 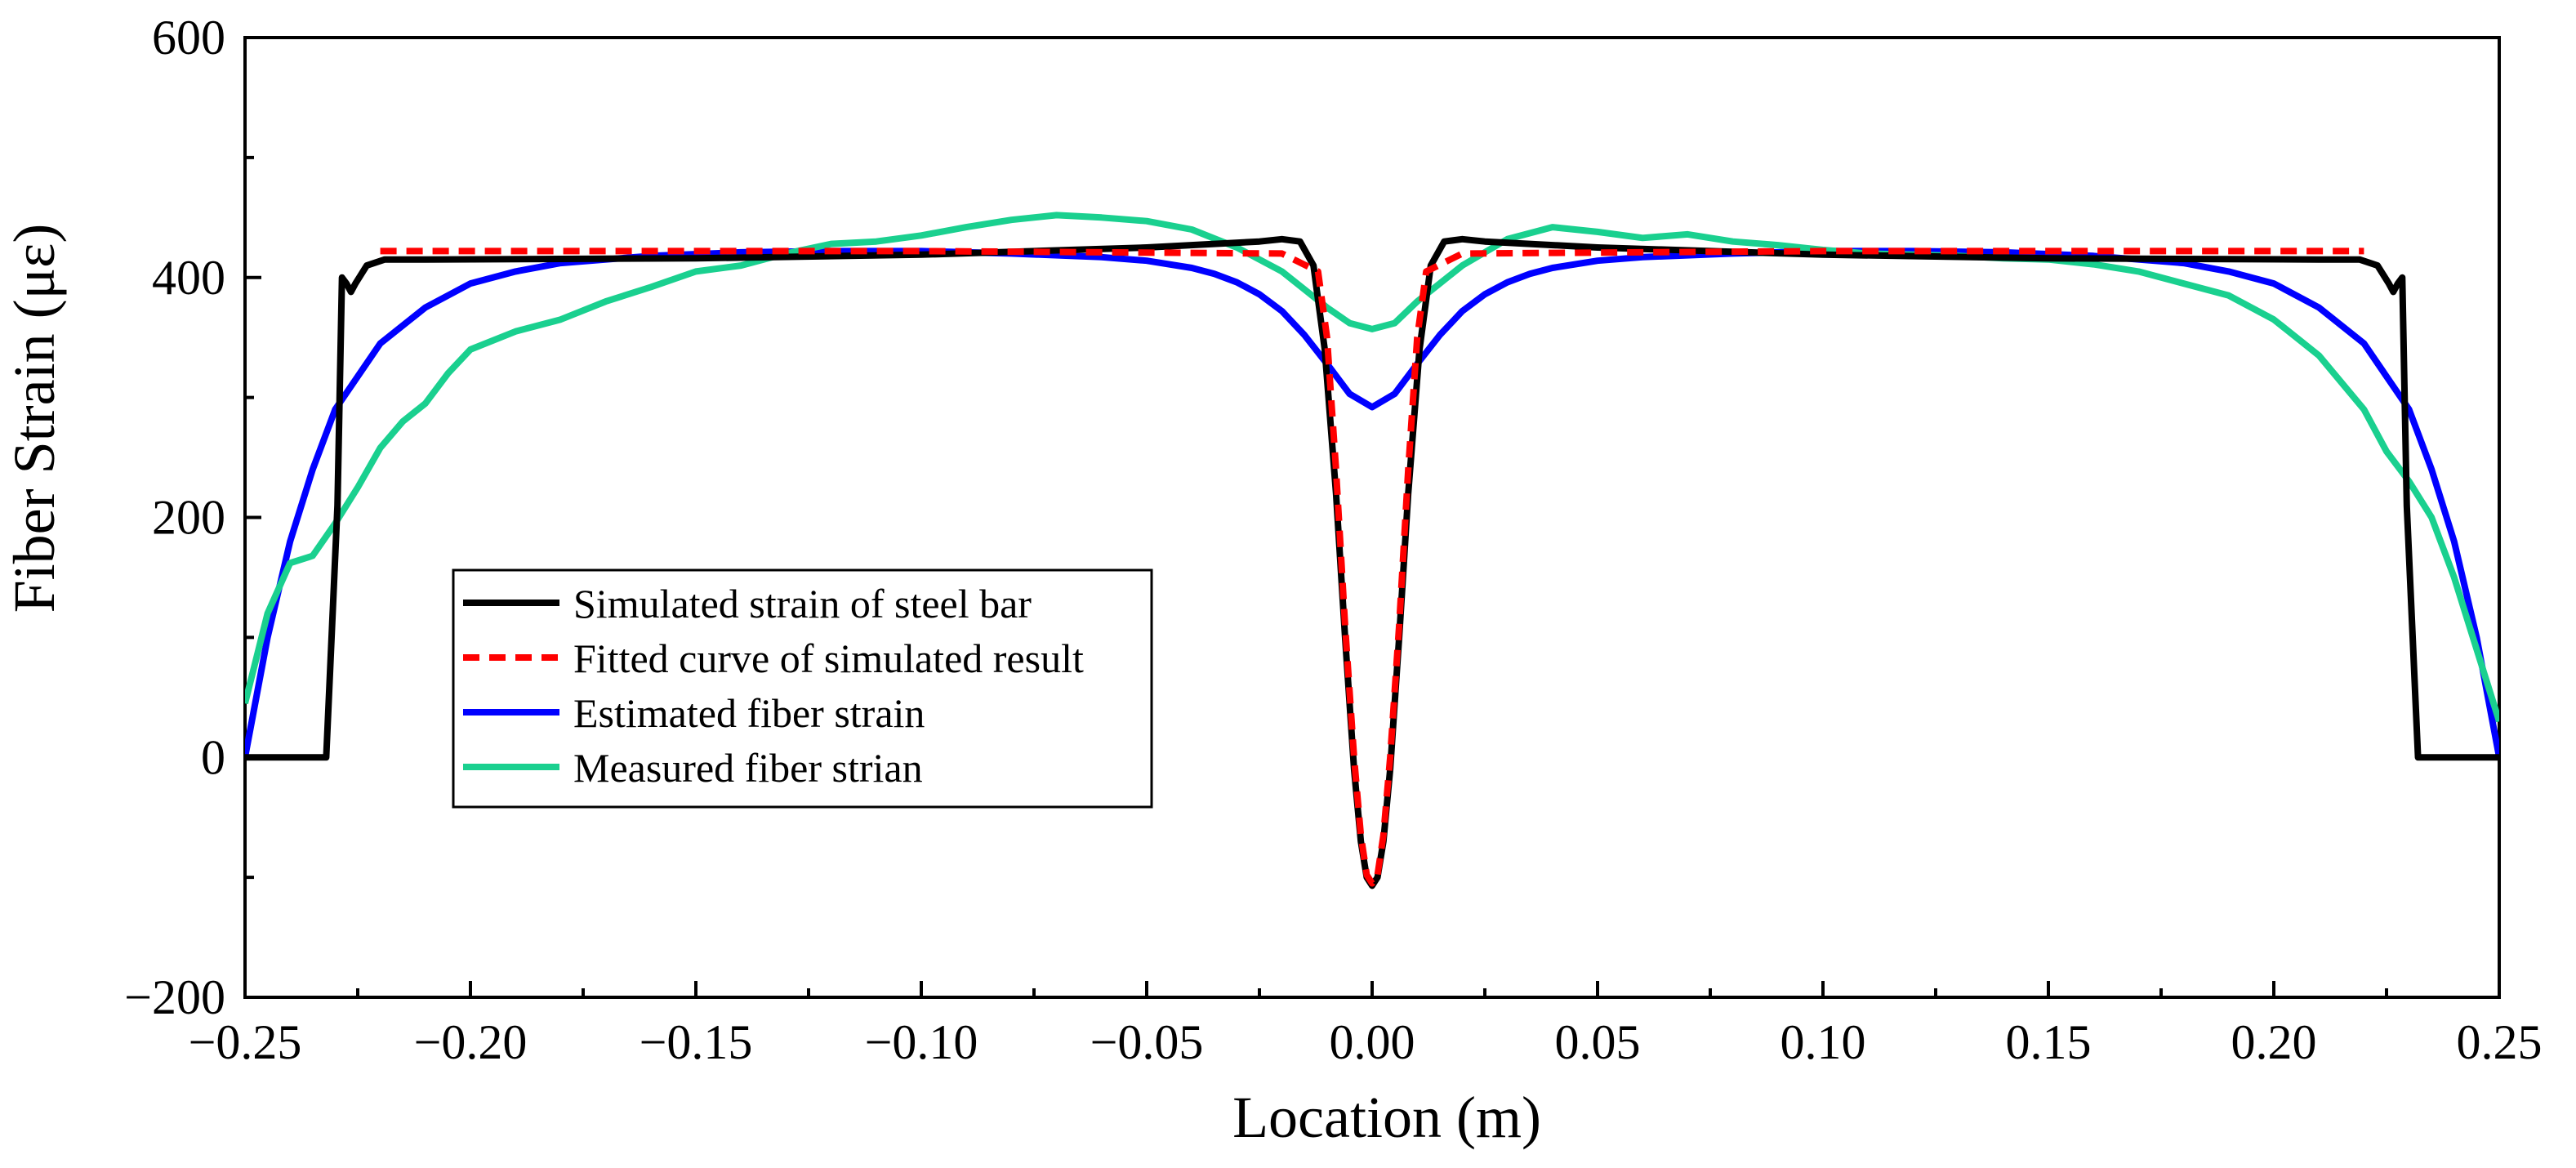 What do you see at coordinates (1372, 1042) in the screenshot?
I see `x-tick-label: 0.00` at bounding box center [1372, 1042].